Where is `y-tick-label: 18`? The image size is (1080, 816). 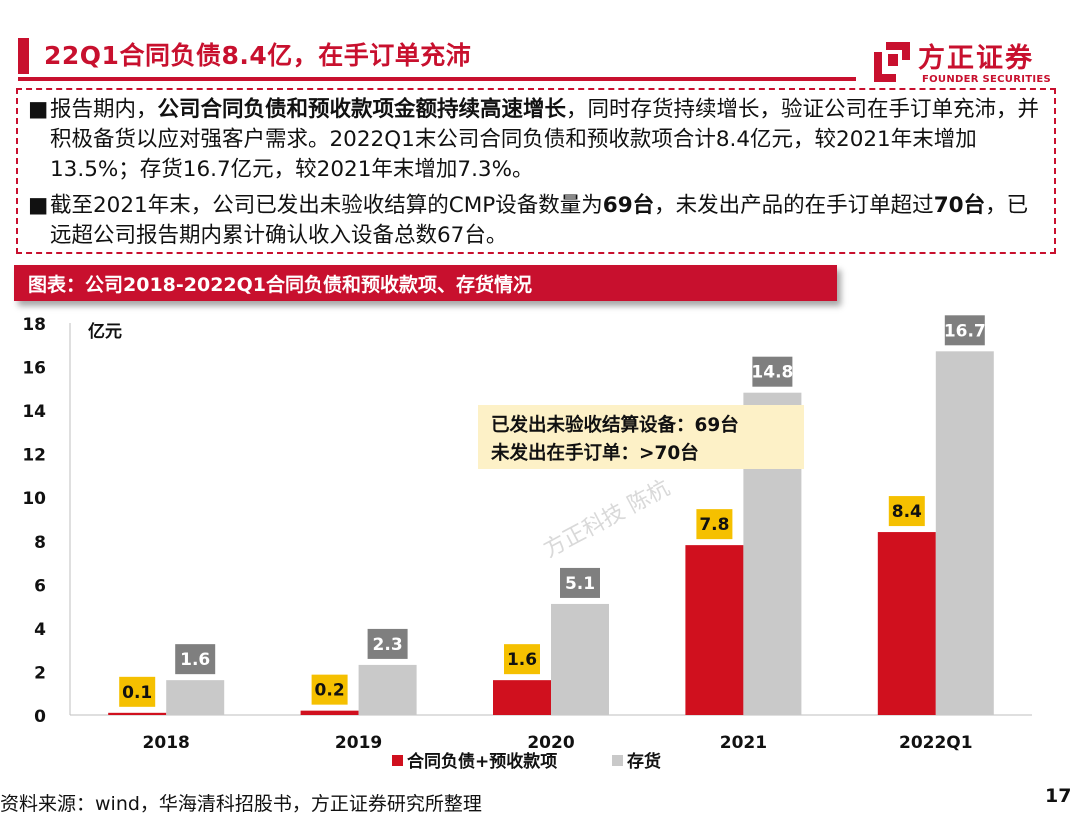
y-tick-label: 18 is located at coordinates (34, 325).